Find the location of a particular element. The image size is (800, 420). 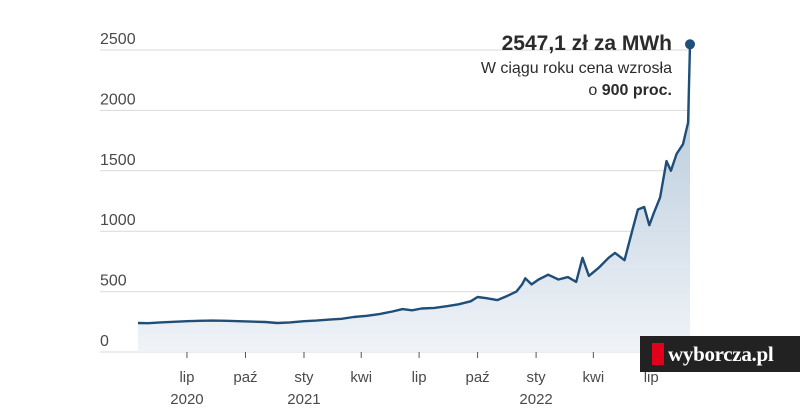

y-tick-label: 500 is located at coordinates (113, 281).